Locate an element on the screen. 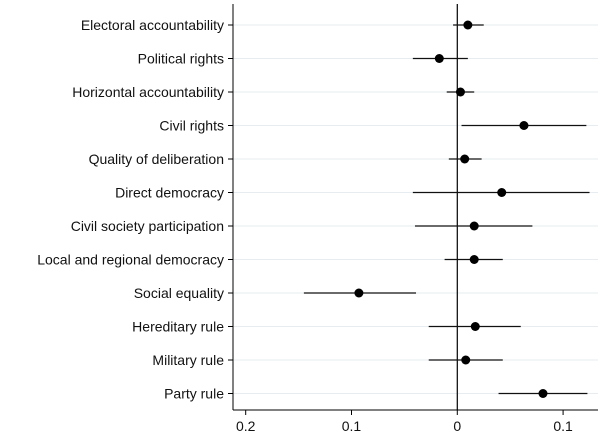  category-label: Civil society participation is located at coordinates (147, 226).